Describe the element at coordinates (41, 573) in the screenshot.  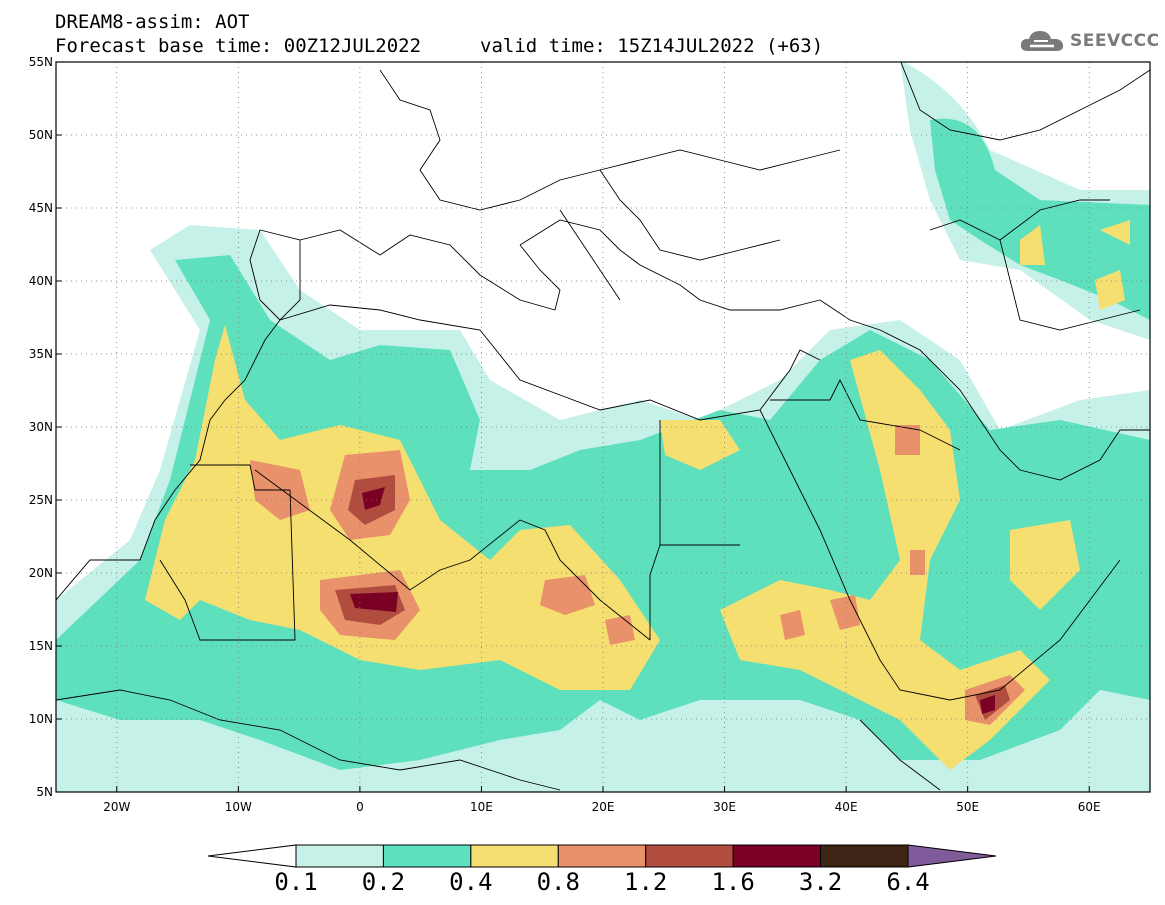
I see `lat-tick-label: 20N` at that location.